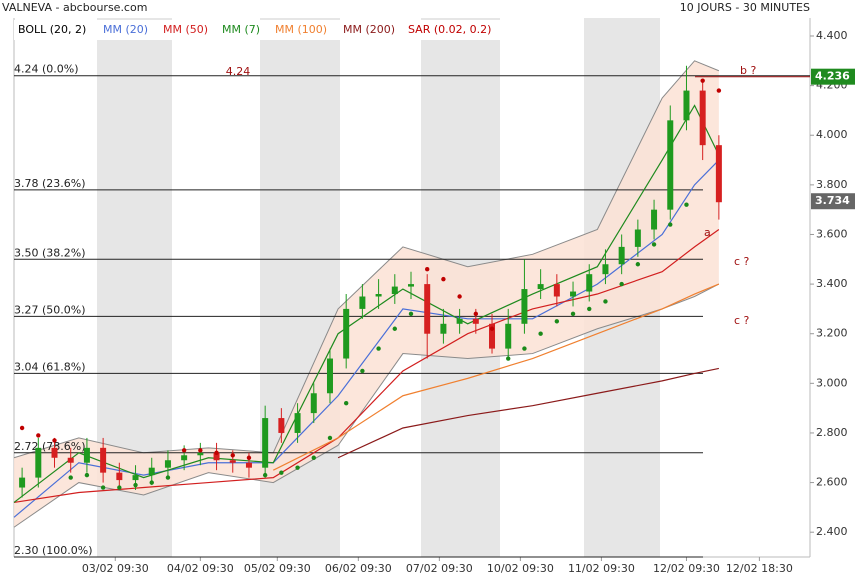  What do you see at coordinates (832, 233) in the screenshot?
I see `y-tick-label: 3.600` at bounding box center [832, 233].